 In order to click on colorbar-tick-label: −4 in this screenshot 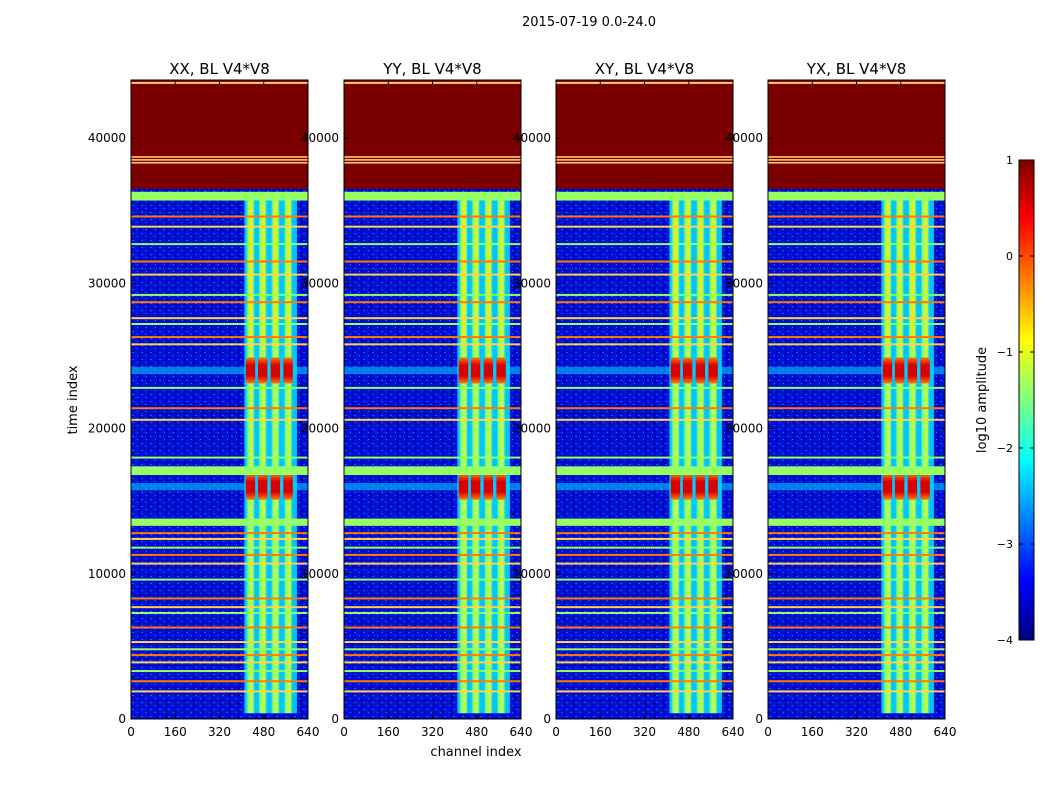, I will do `click(1005, 640)`.